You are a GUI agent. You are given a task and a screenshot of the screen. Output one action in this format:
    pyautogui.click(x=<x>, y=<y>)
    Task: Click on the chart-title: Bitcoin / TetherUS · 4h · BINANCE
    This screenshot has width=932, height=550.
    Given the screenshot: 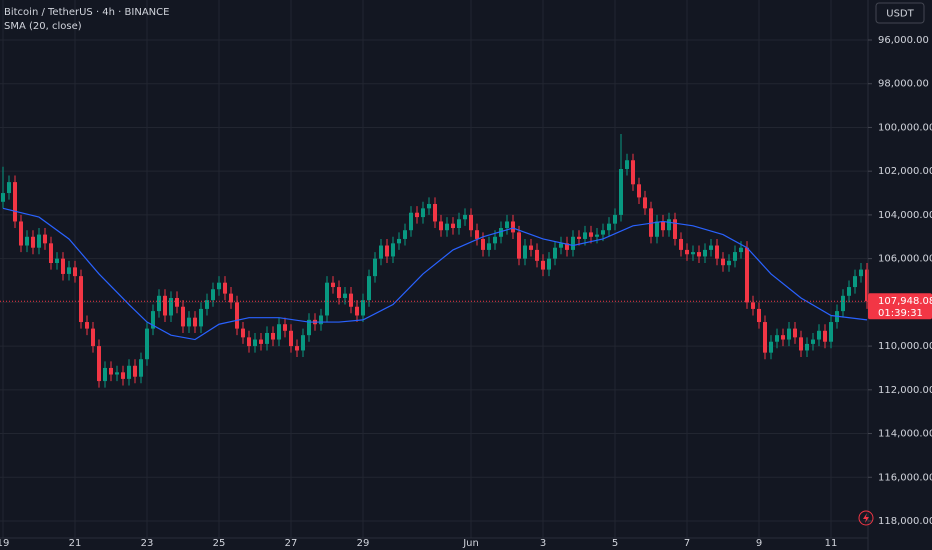 What is the action you would take?
    pyautogui.click(x=86, y=12)
    